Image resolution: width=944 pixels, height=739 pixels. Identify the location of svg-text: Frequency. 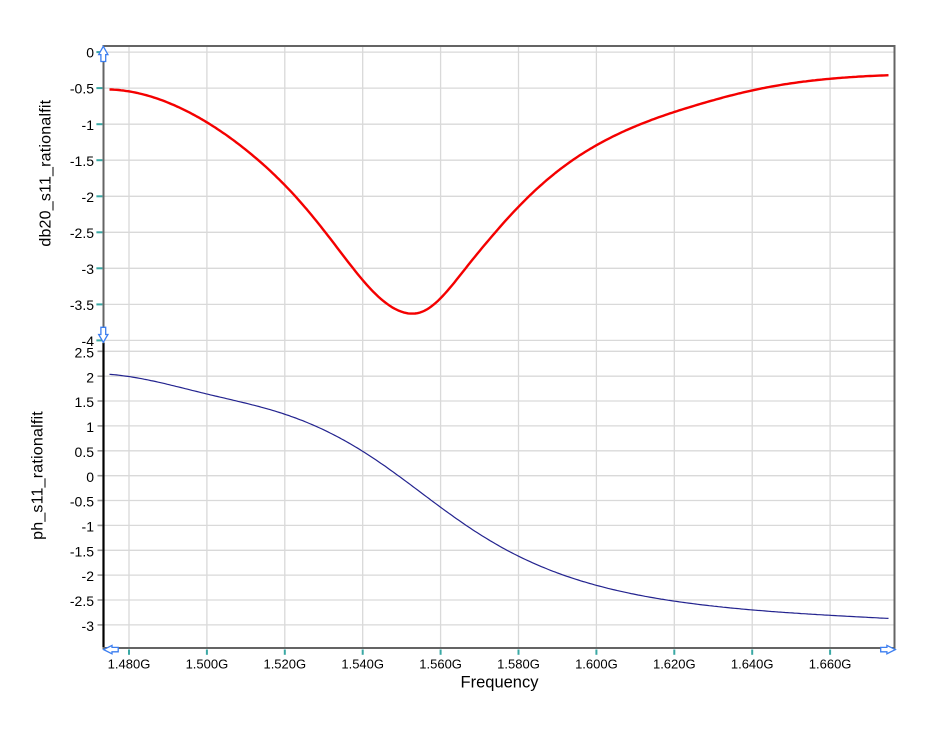
(500, 683).